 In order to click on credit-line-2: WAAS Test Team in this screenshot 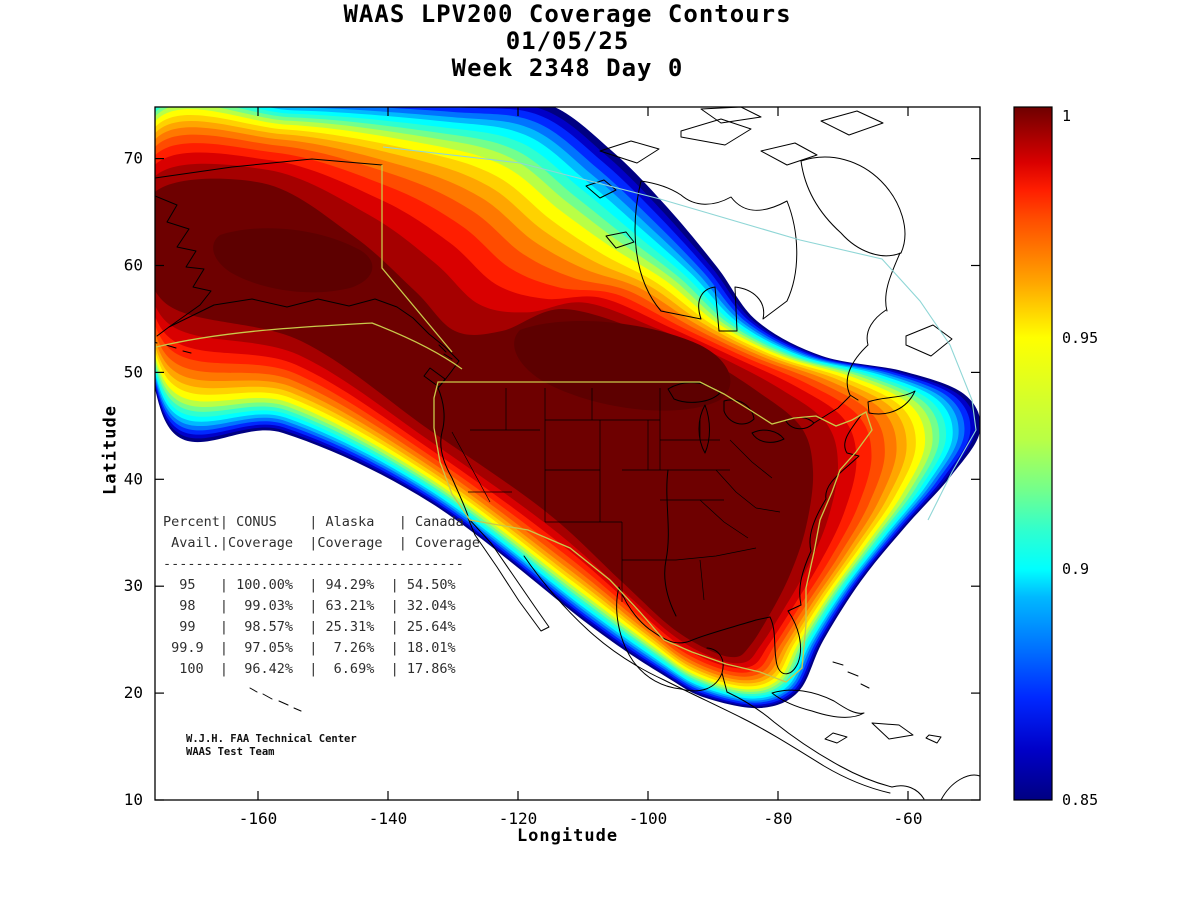, I will do `click(230, 752)`.